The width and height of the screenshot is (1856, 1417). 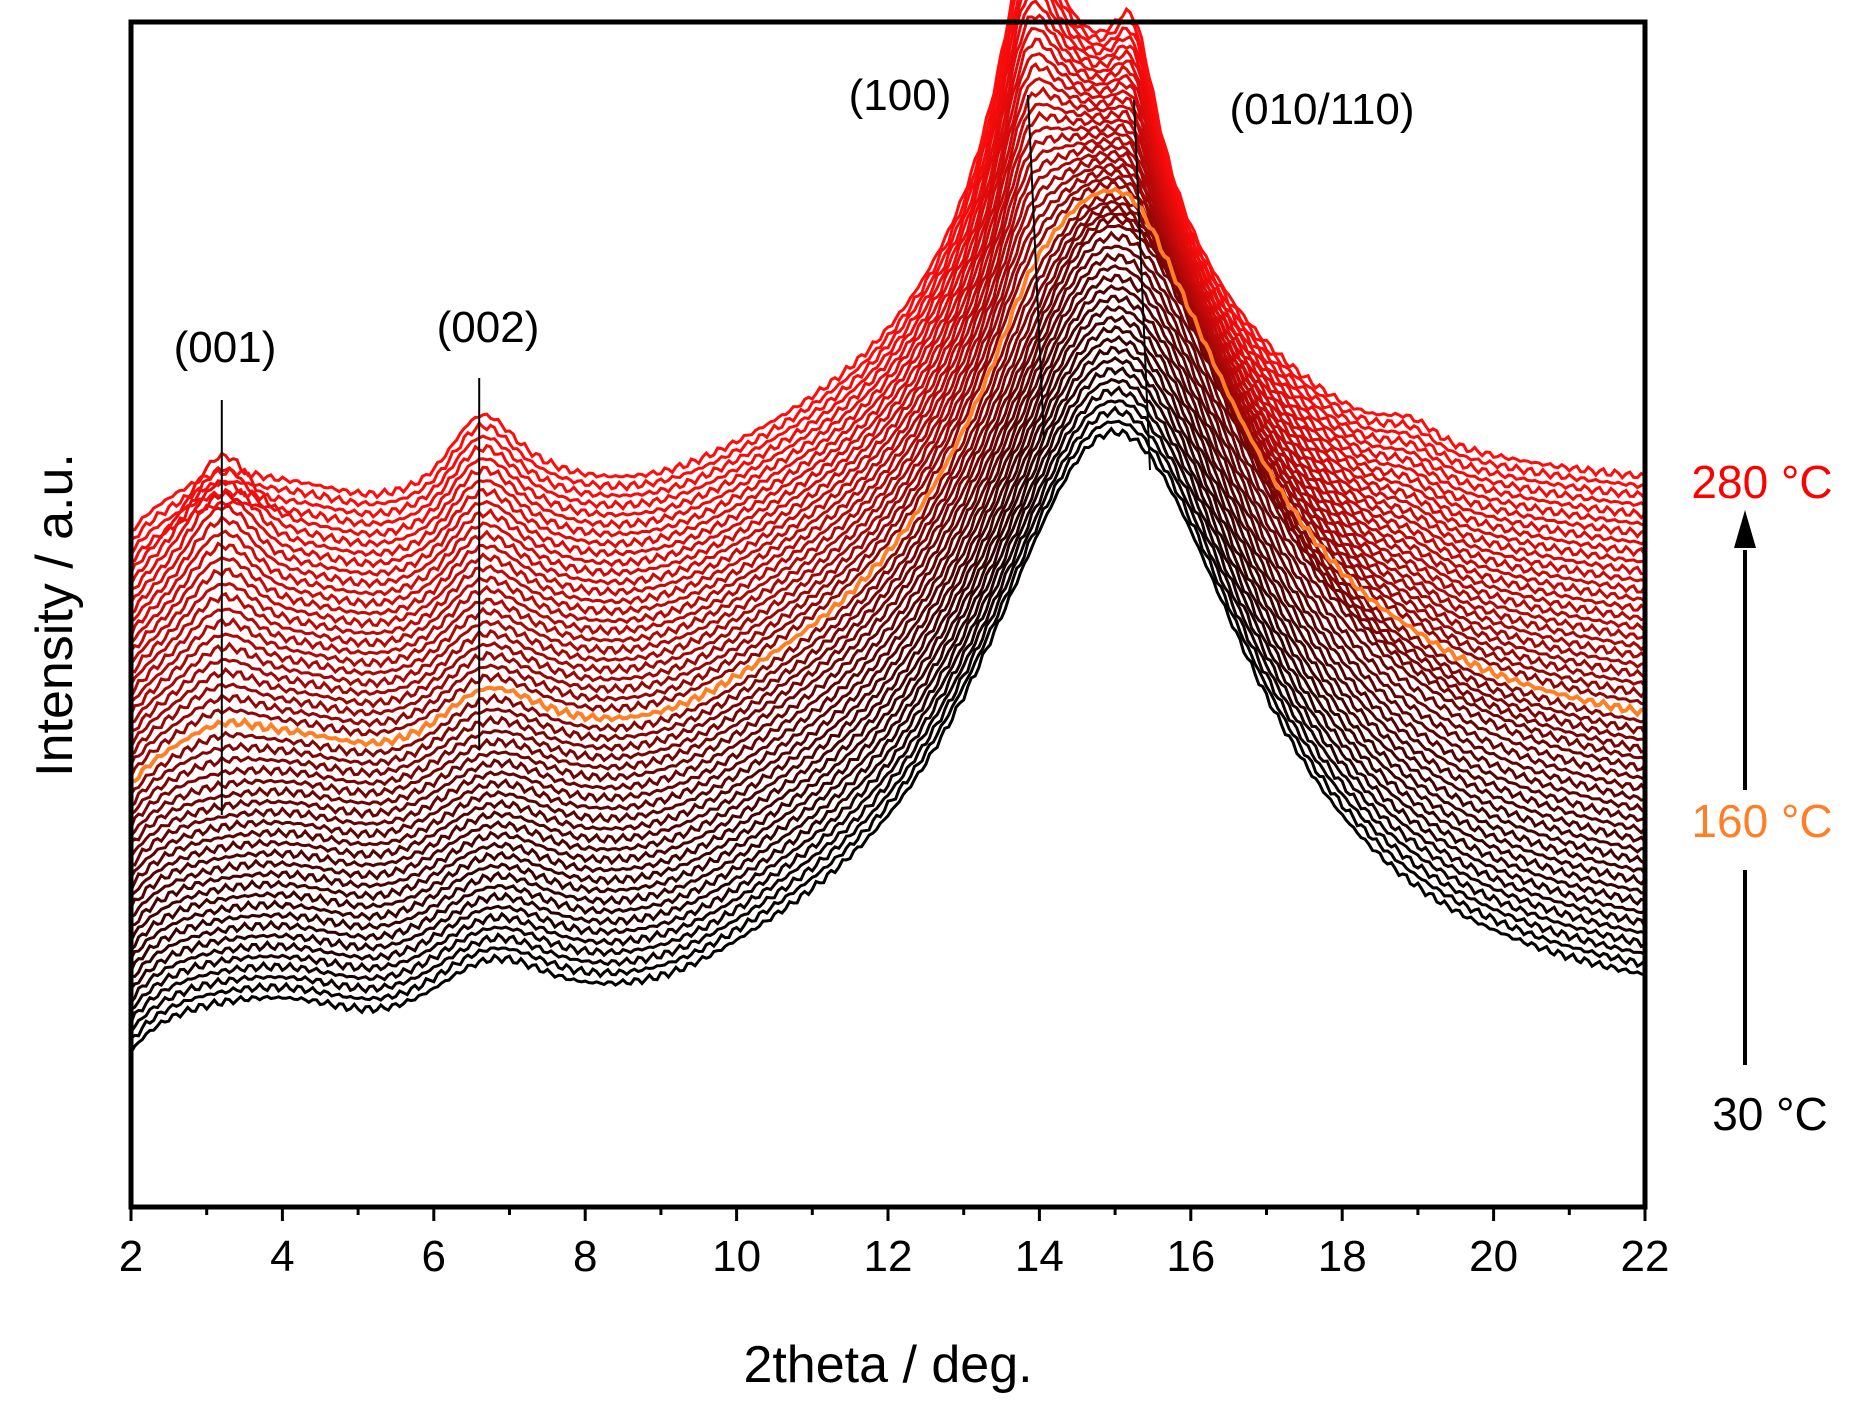 I want to click on x-tick-label: 18, so click(x=1342, y=1256).